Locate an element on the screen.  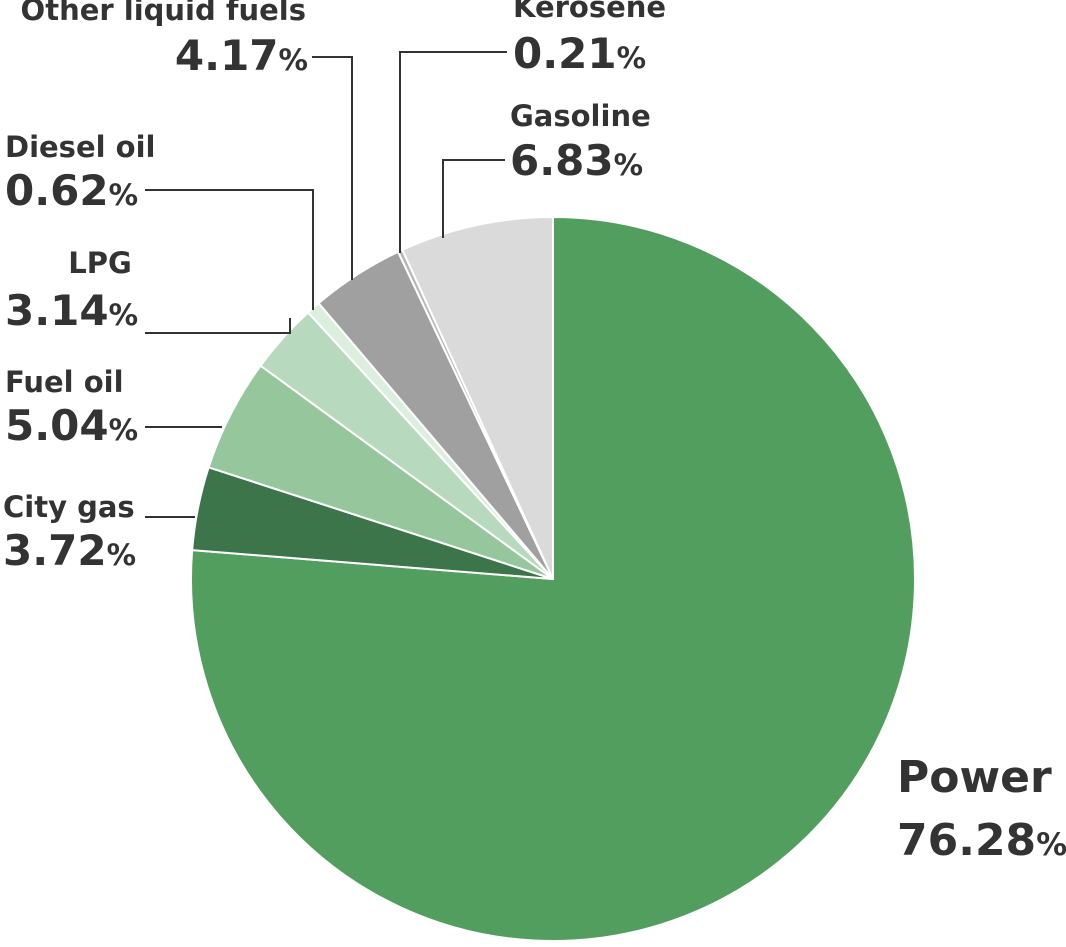
pie-slice is located at coordinates (477, 397).